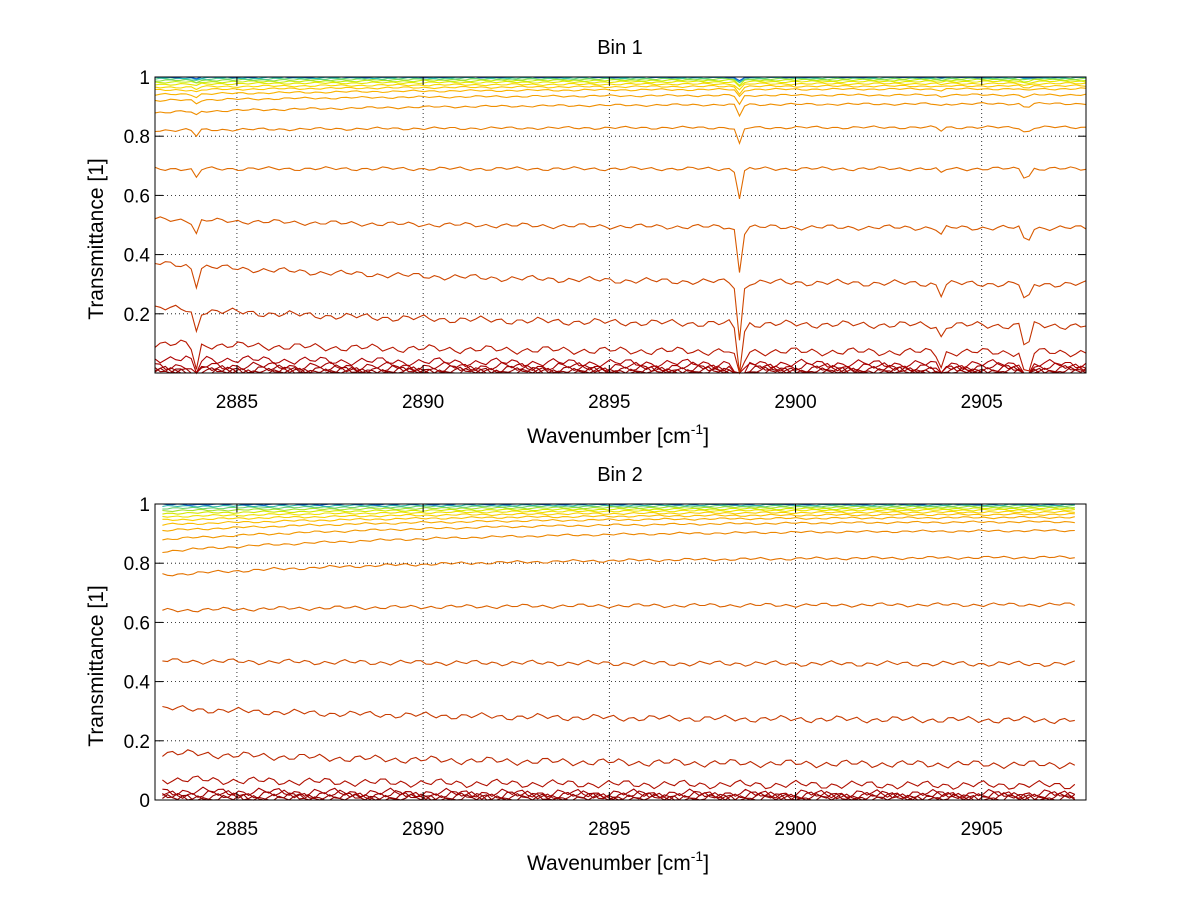  What do you see at coordinates (620, 475) in the screenshot?
I see `chart-title: Bin 2` at bounding box center [620, 475].